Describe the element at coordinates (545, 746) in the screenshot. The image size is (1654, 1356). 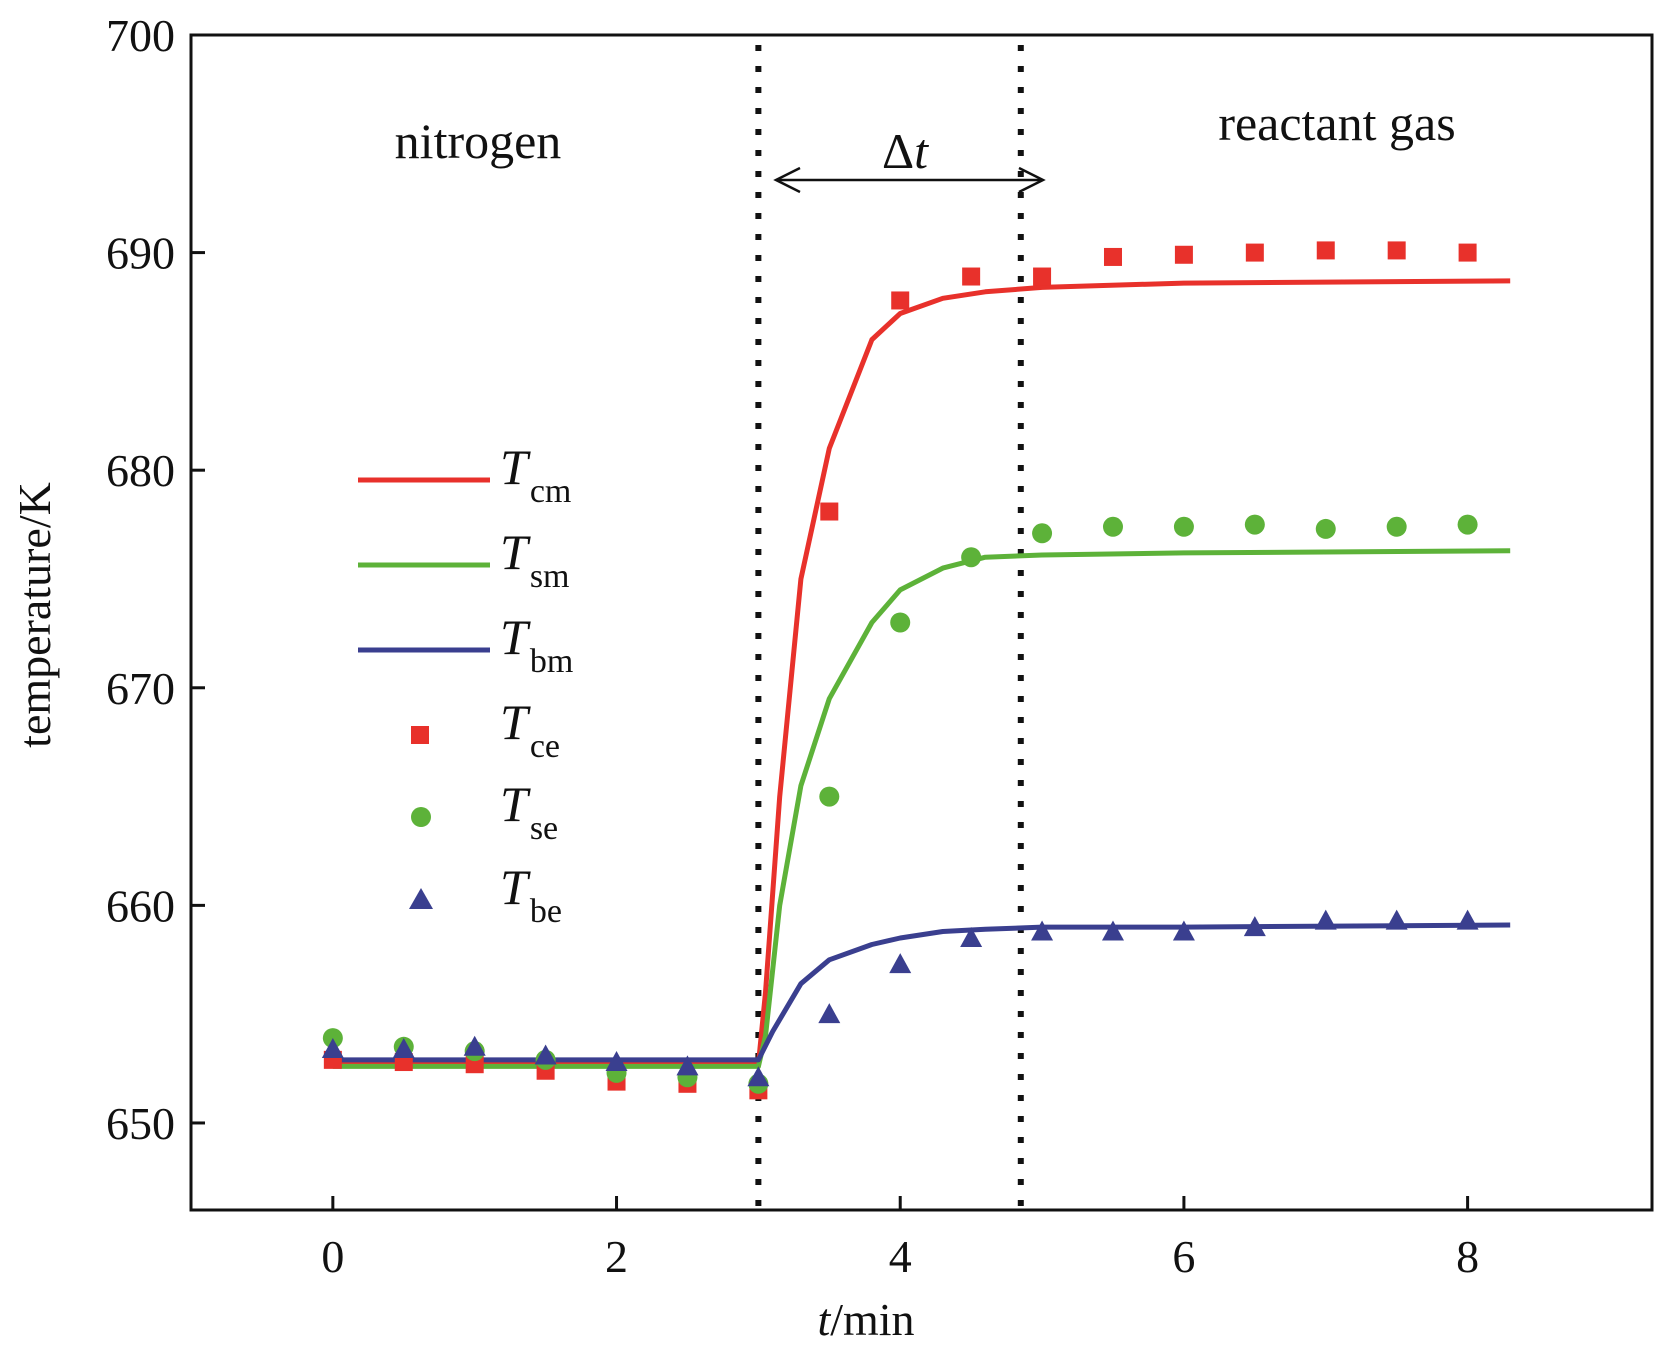
I see `legend-subscript: ce` at that location.